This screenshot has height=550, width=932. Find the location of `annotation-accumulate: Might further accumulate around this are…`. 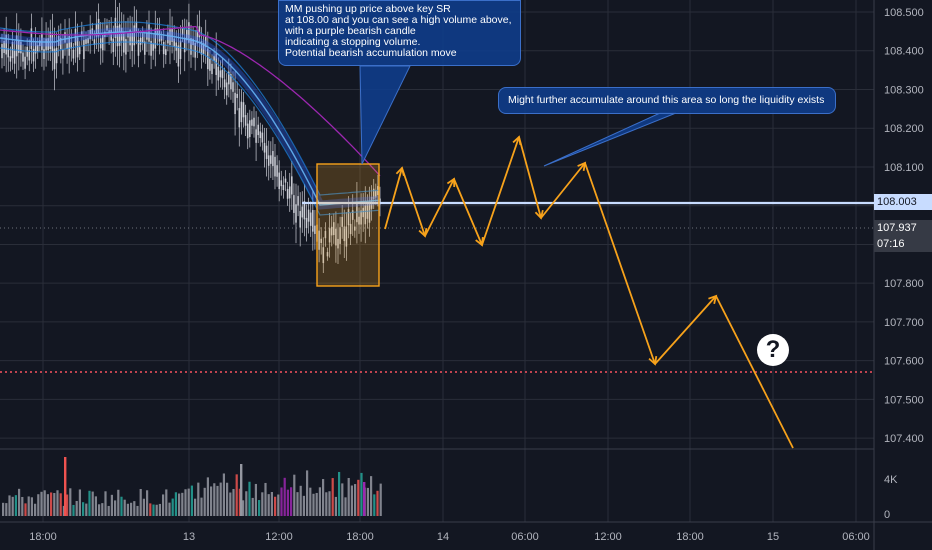

annotation-accumulate: Might further accumulate around this are… is located at coordinates (667, 100).